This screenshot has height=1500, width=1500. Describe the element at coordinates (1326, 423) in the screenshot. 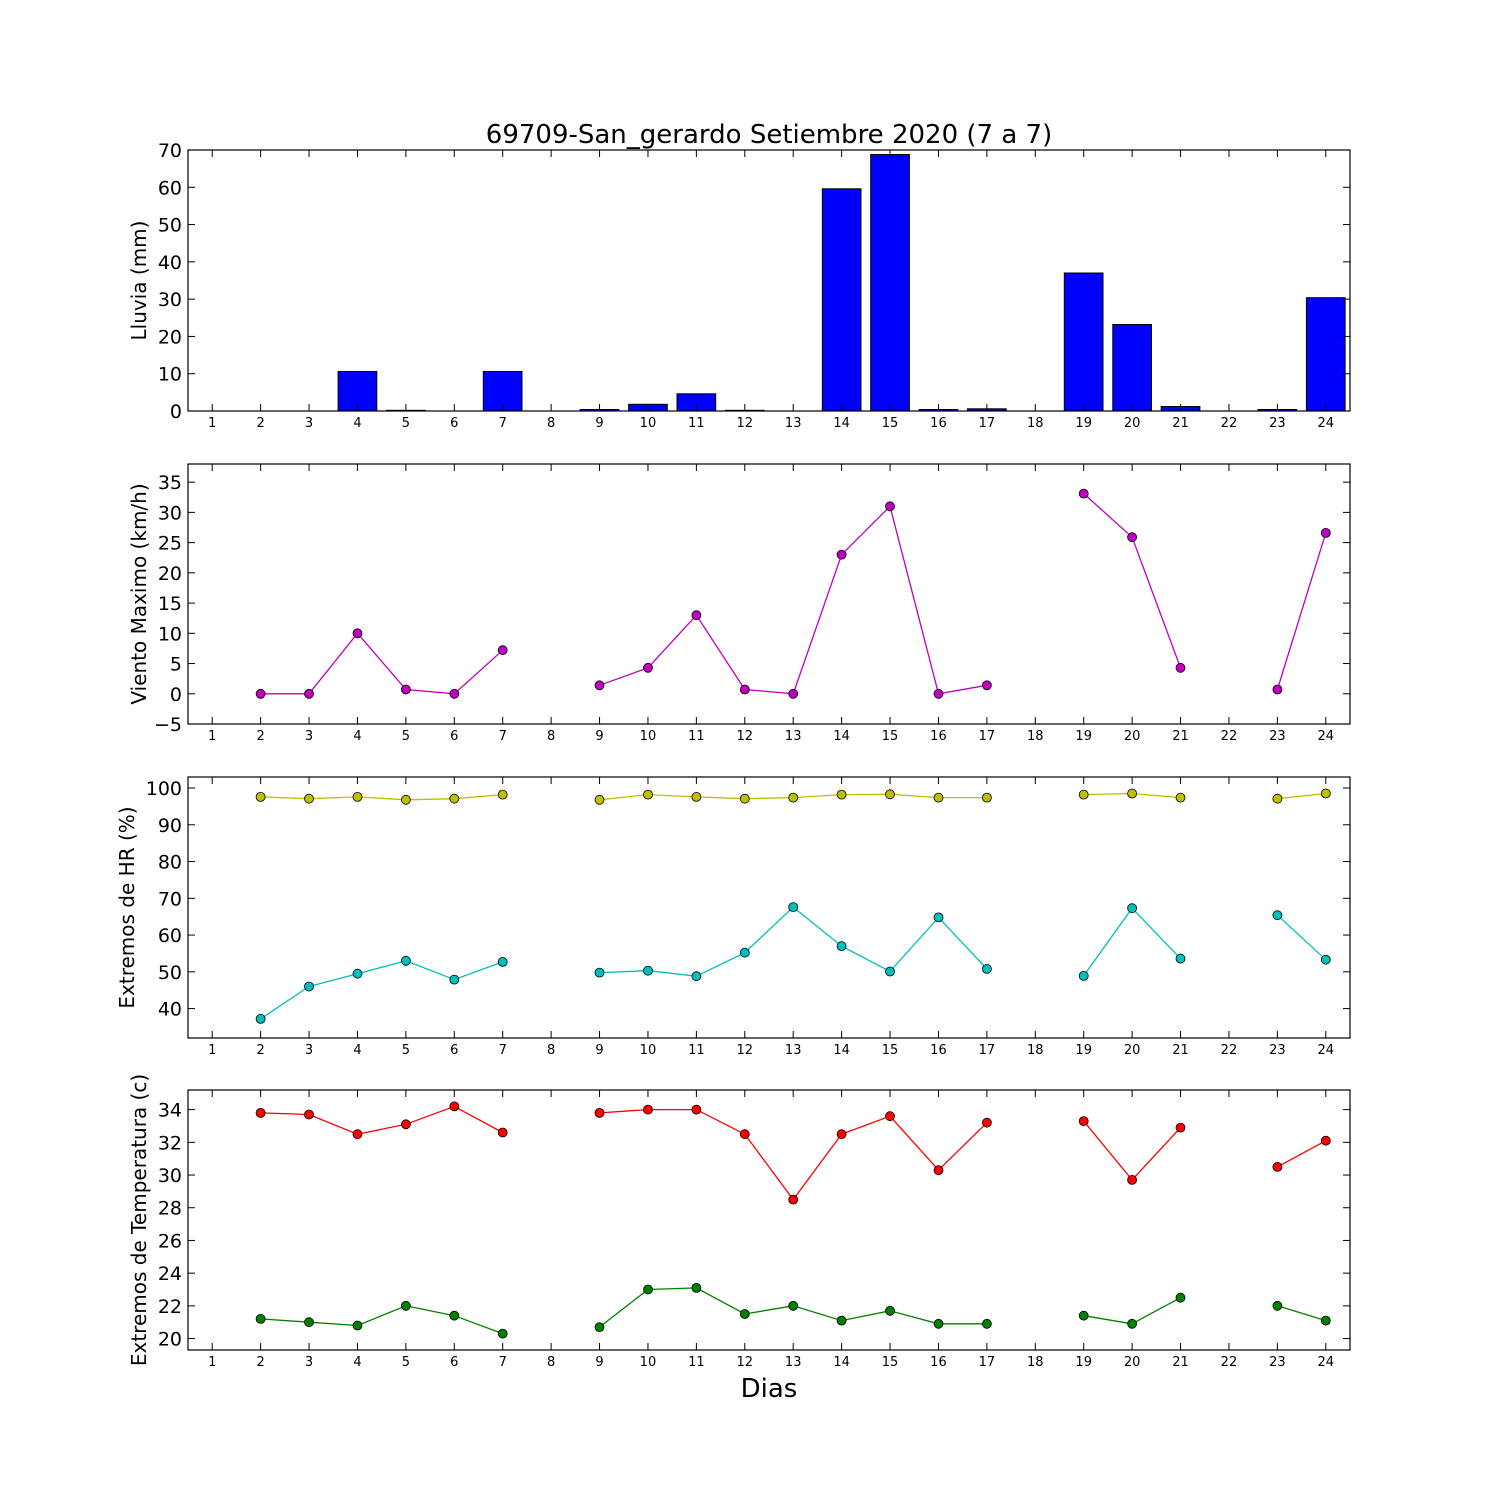

I see `rain-xtick-label: 24` at that location.